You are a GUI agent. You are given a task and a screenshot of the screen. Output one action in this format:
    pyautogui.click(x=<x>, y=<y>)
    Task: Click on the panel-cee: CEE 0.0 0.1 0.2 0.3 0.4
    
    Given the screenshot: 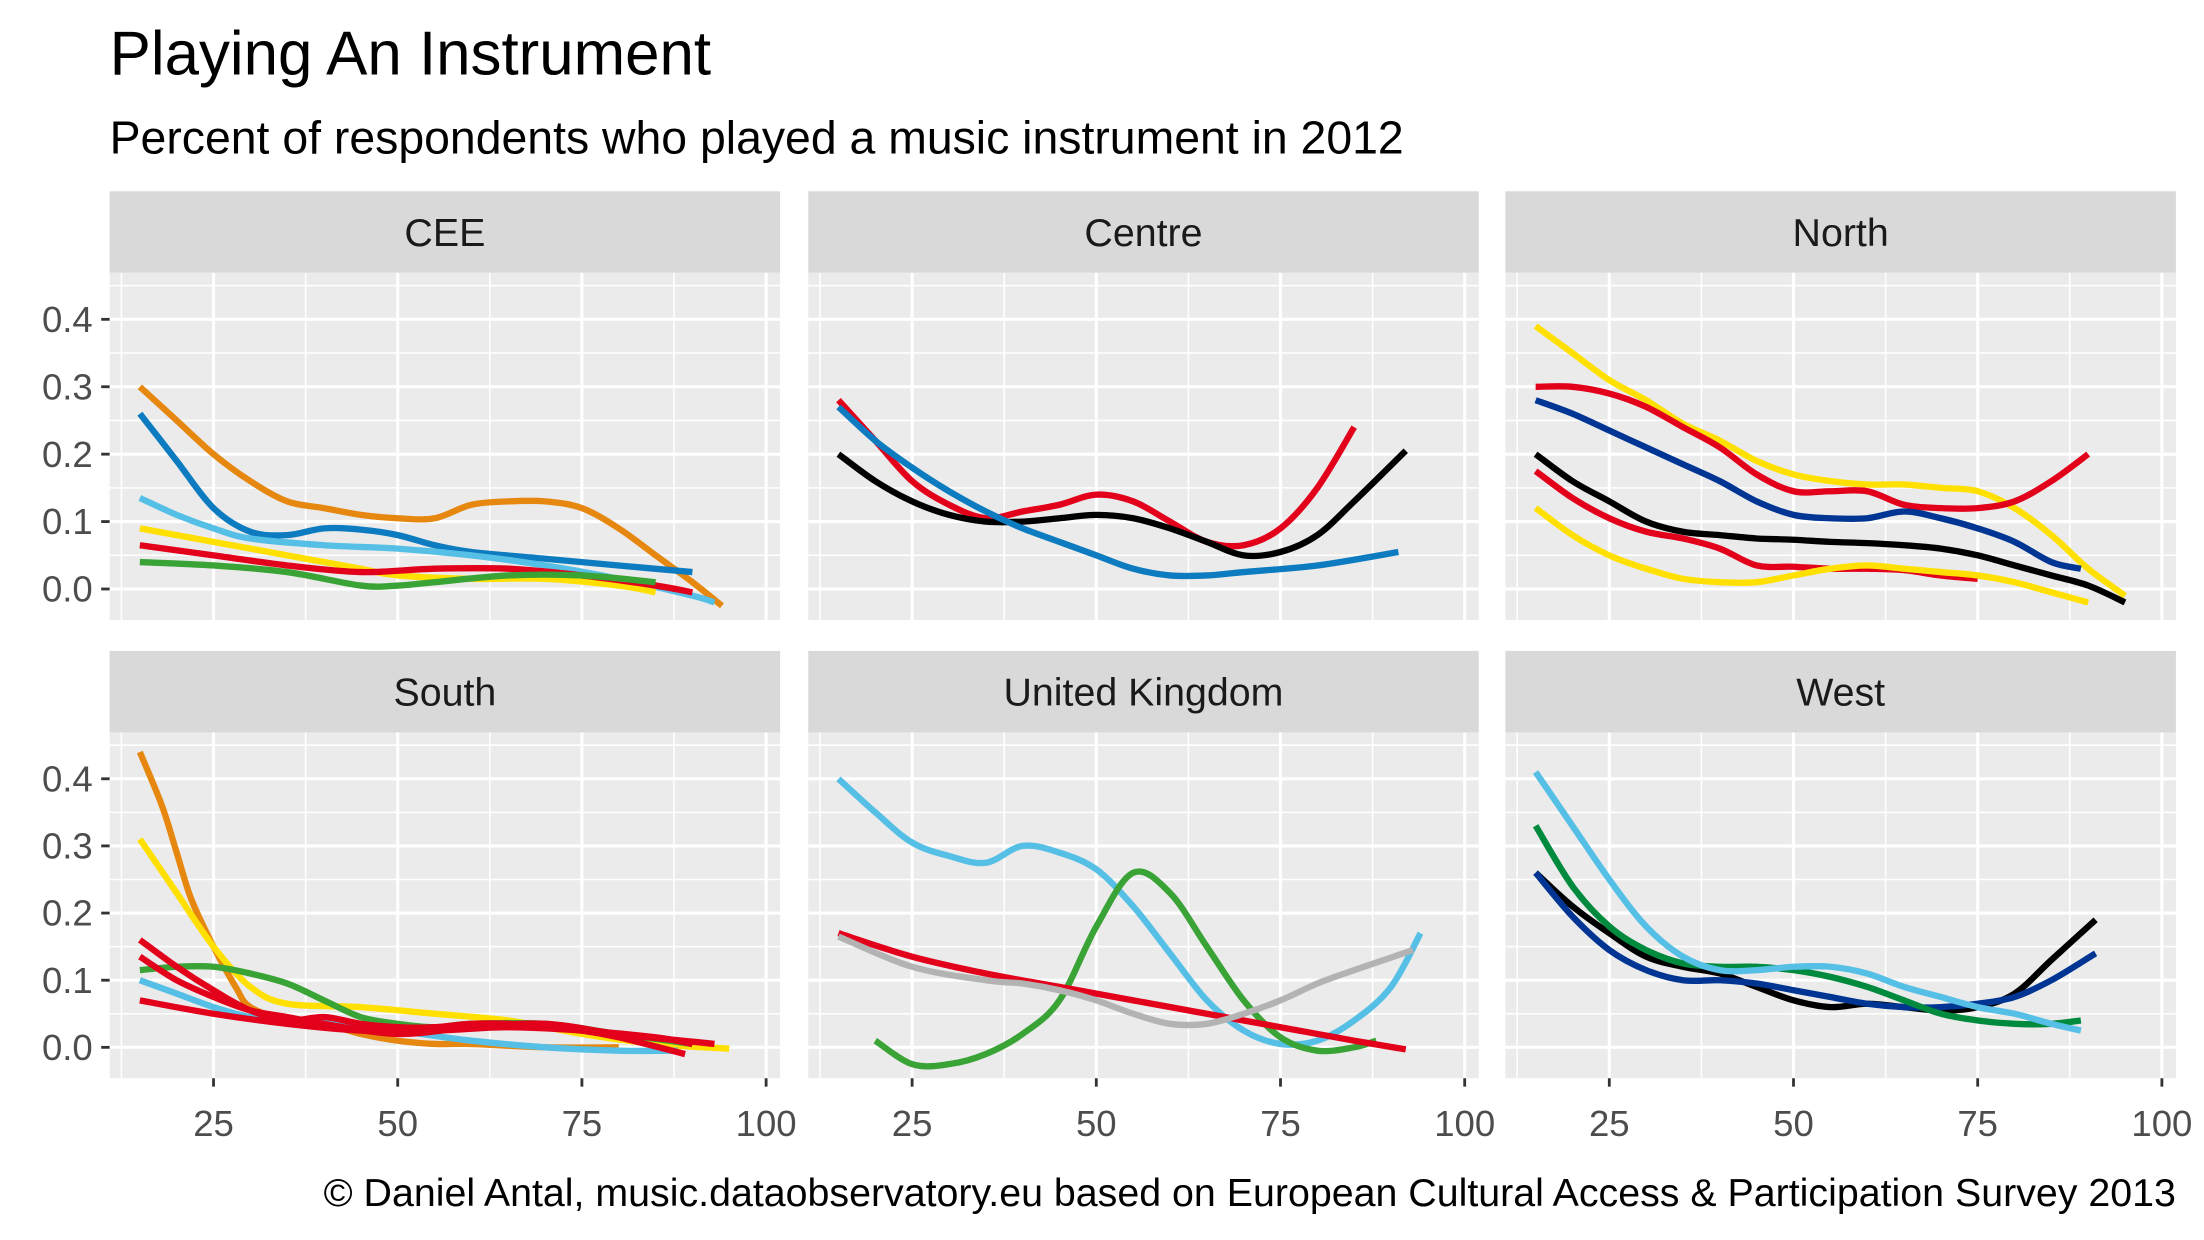 What is the action you would take?
    pyautogui.click(x=411, y=407)
    